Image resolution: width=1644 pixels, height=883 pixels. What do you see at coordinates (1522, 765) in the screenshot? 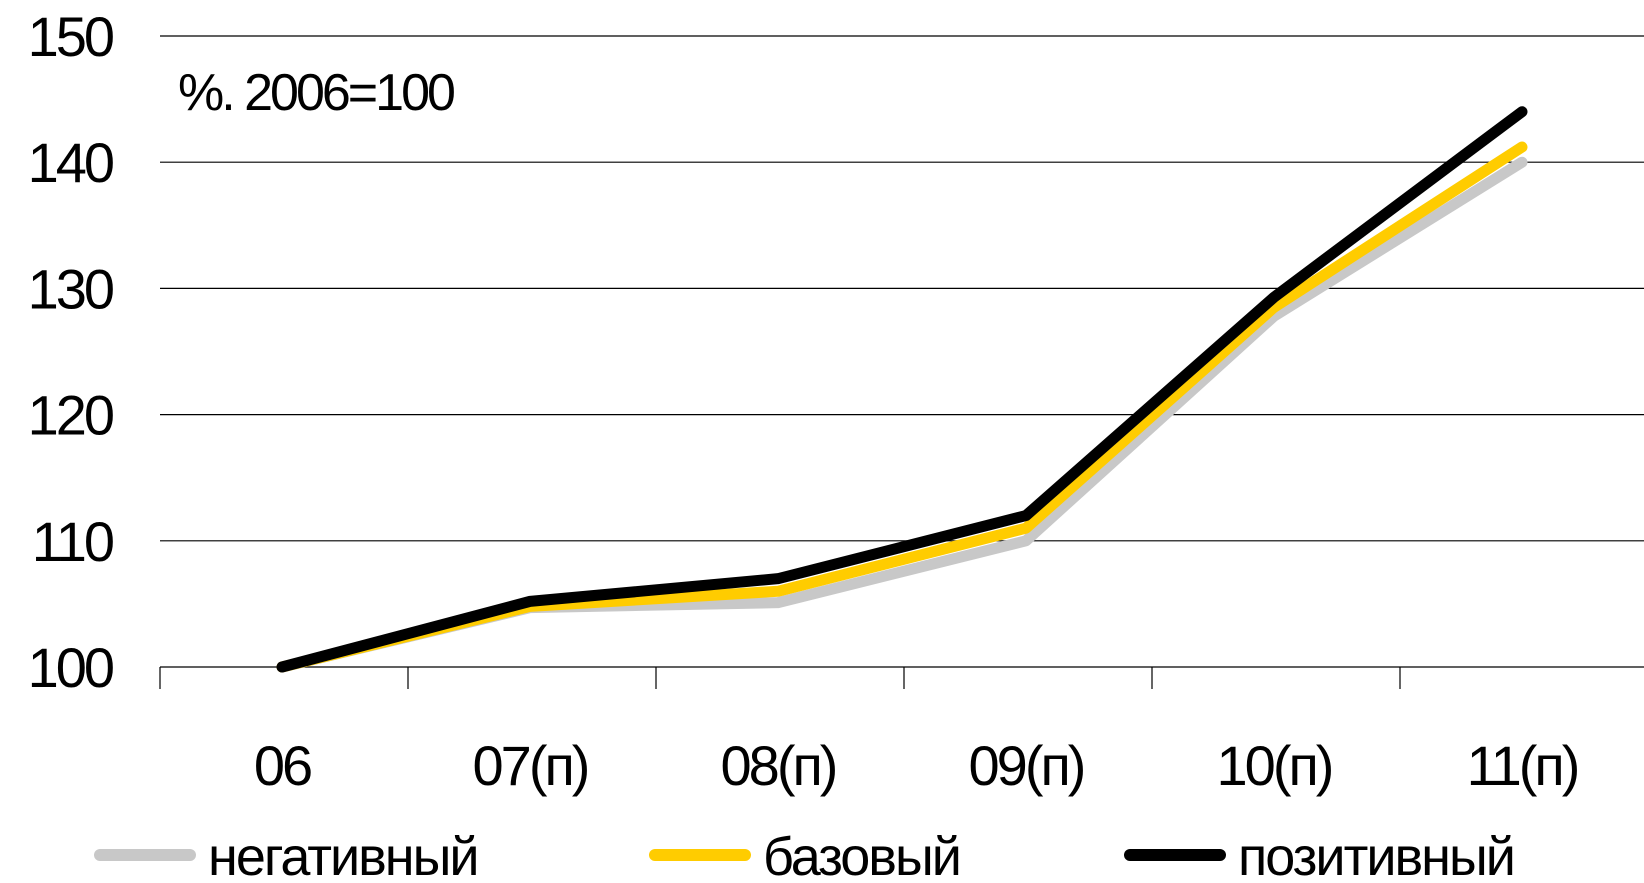
I see `x-tick-label: 11(п)` at bounding box center [1522, 765].